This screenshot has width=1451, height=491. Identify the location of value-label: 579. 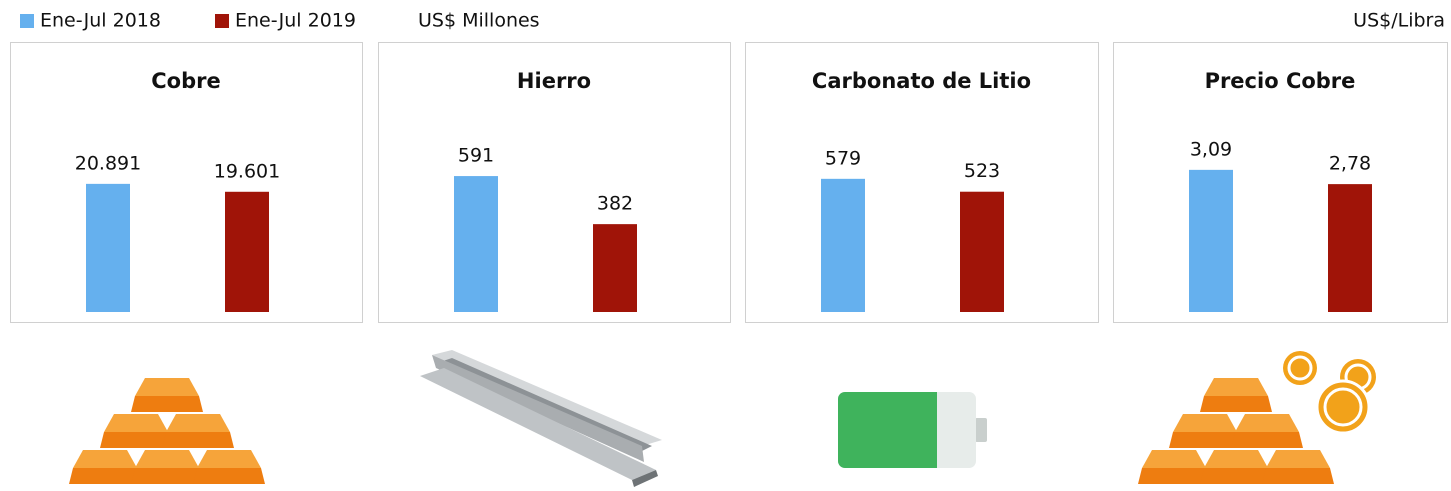
(843, 158).